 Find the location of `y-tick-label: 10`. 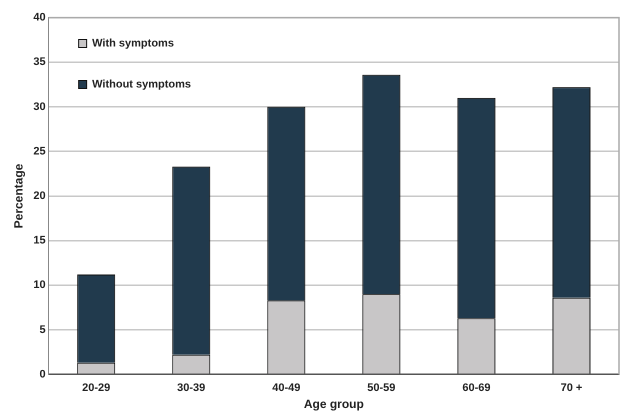

y-tick-label: 10 is located at coordinates (39, 285).